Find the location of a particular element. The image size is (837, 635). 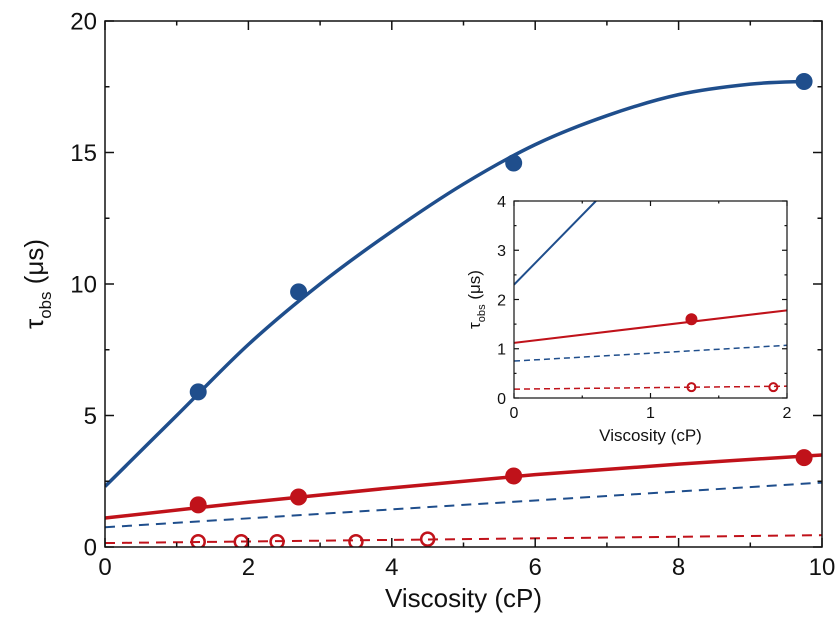

y-tick-label: 15 is located at coordinates (83, 153).